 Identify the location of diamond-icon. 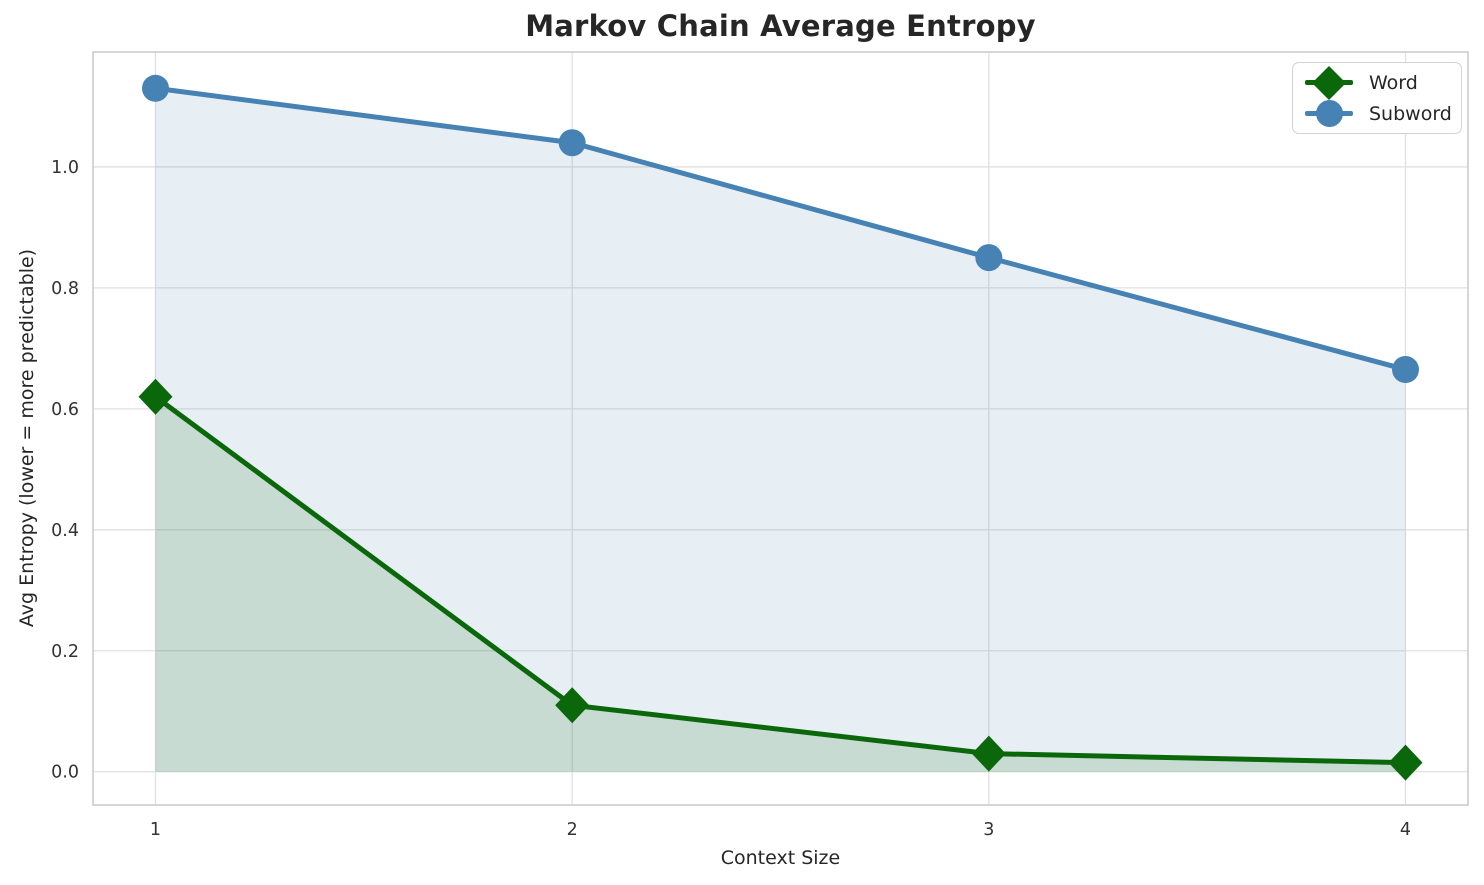
(1329, 82).